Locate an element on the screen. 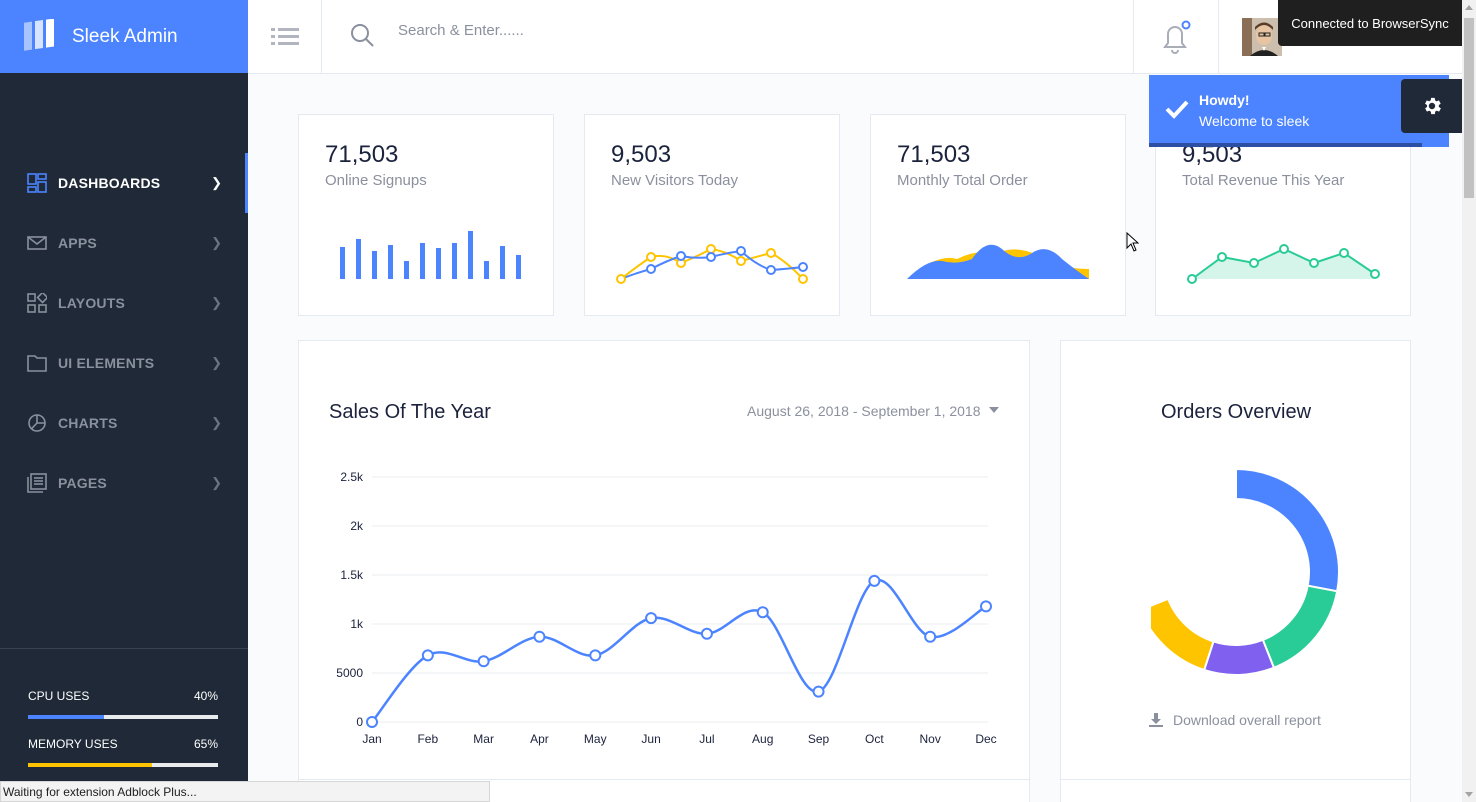 Image resolution: width=1476 pixels, height=802 pixels. download-report-link: Download overall report is located at coordinates (1235, 720).